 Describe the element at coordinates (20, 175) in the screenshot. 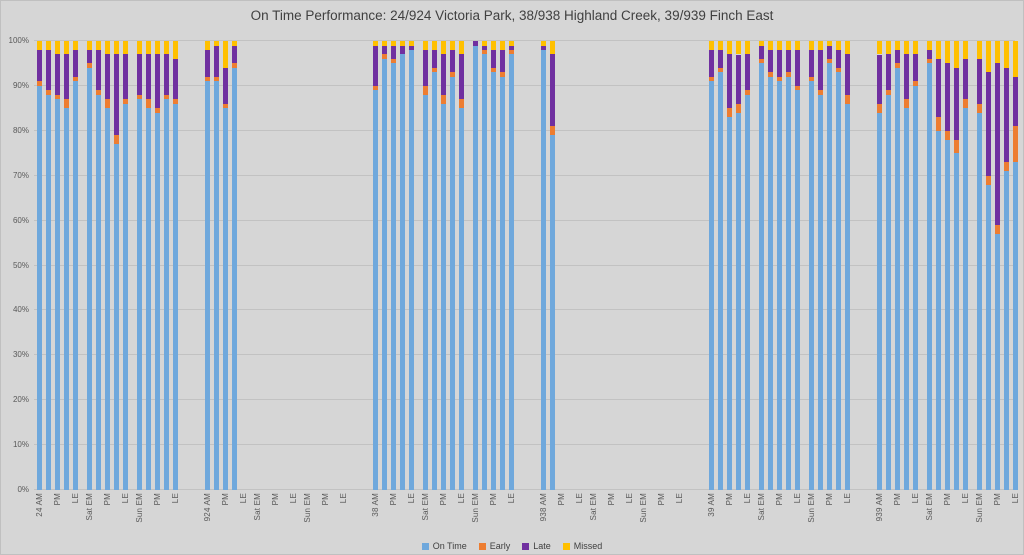

I see `y-axis-label: 70%` at that location.